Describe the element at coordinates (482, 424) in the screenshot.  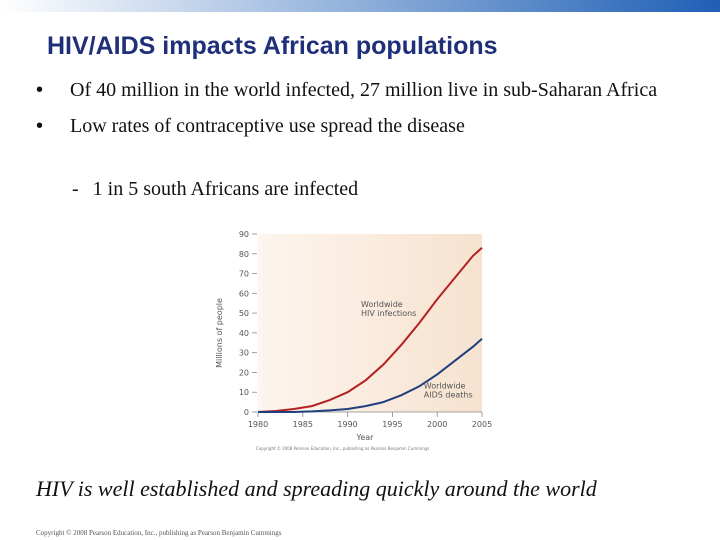
I see `x-tick-label: 2005` at that location.